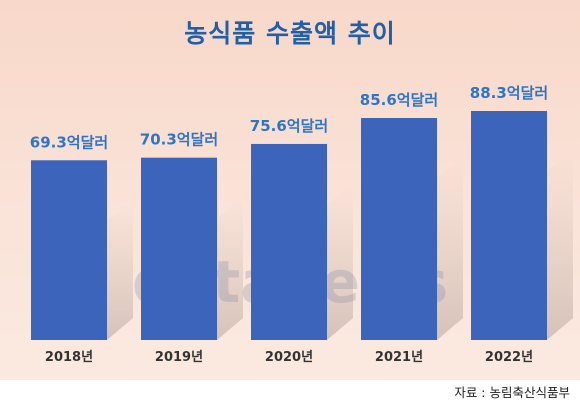  What do you see at coordinates (179, 248) in the screenshot?
I see `bar-2019년` at bounding box center [179, 248].